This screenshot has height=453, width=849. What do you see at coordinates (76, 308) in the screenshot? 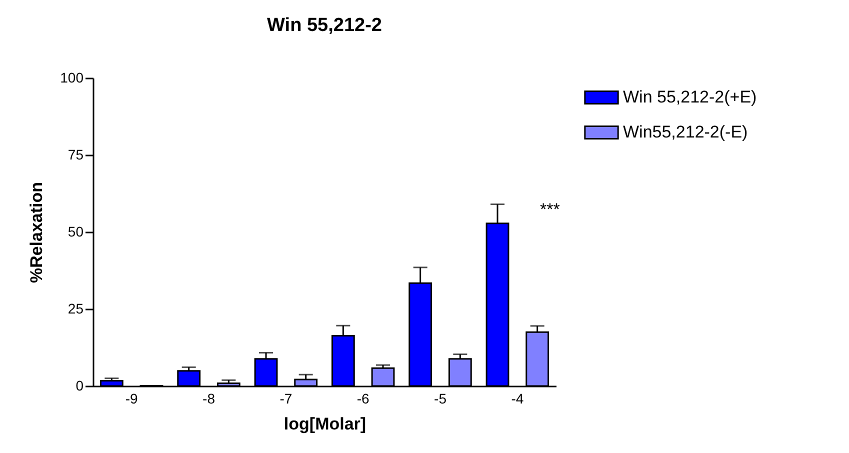
I see `y-tick-label: 25` at bounding box center [76, 308].